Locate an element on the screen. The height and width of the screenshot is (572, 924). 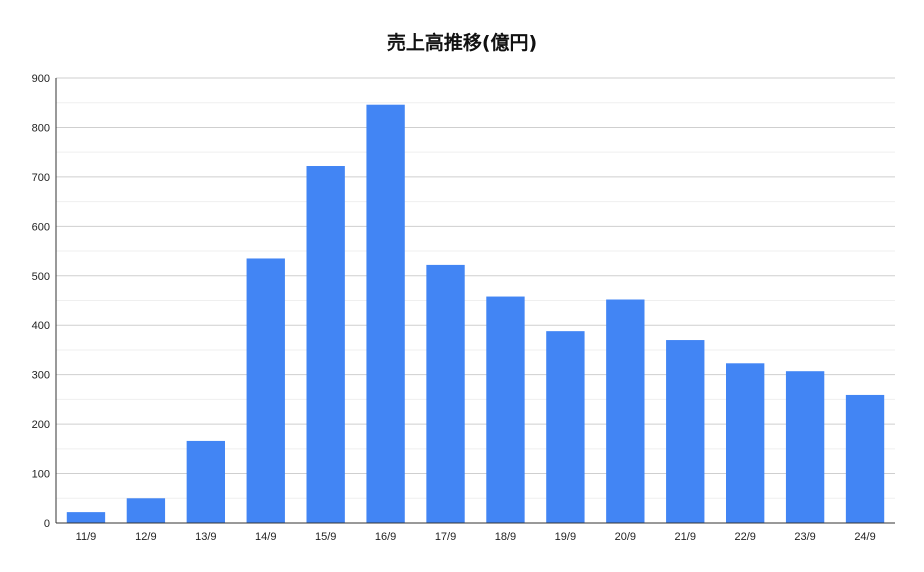
x-tick-label: 13/9 is located at coordinates (205, 537).